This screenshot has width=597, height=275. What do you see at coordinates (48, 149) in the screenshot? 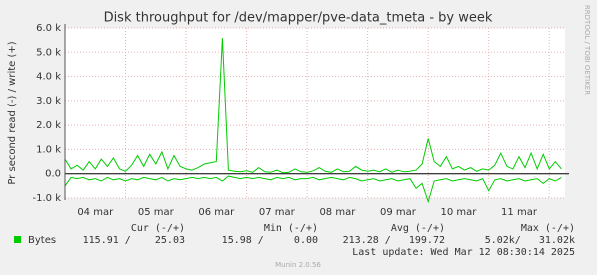
I see `y-tick-label: 1.0 k` at bounding box center [48, 149].